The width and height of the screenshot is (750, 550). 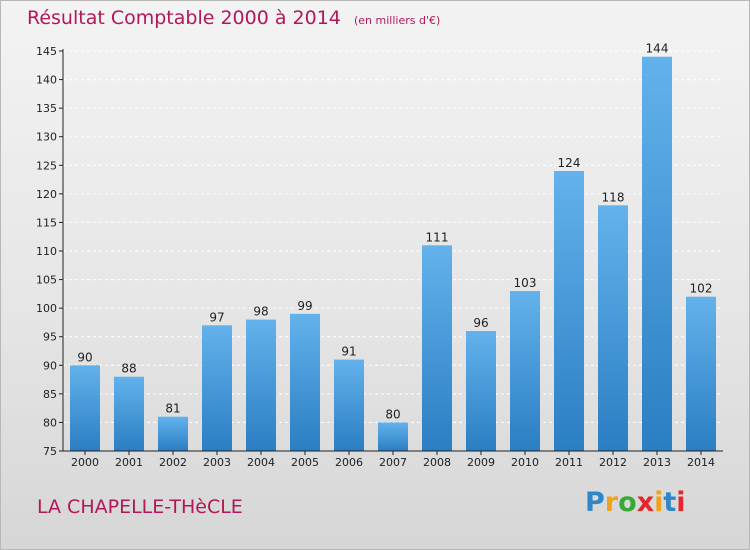 I want to click on y-tick-label: 90, so click(x=50, y=365).